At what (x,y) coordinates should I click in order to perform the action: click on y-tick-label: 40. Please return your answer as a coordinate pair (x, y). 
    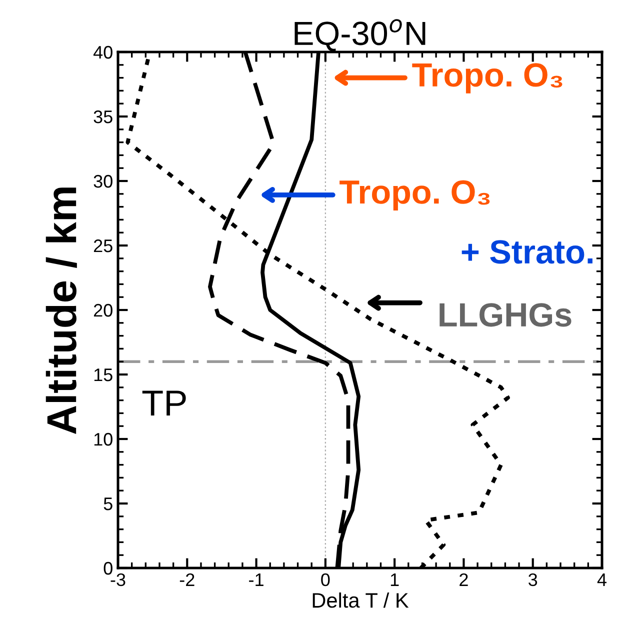
    Looking at the image, I should click on (102, 52).